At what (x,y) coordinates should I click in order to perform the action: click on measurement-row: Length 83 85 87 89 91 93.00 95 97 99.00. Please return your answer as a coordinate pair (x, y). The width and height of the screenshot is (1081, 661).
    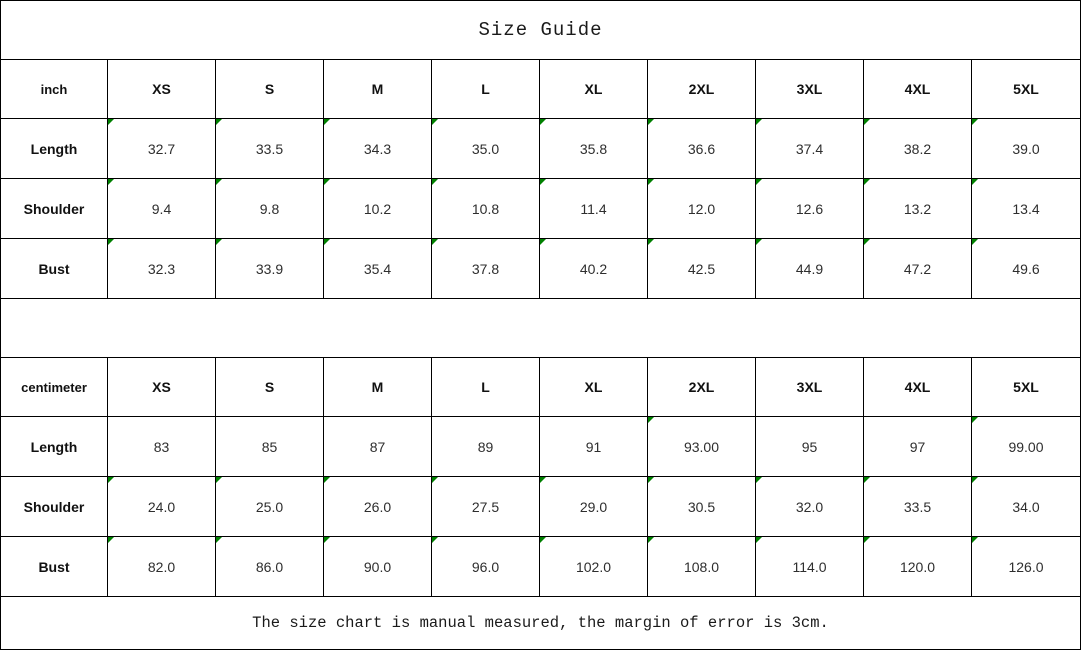
    Looking at the image, I should click on (540, 446).